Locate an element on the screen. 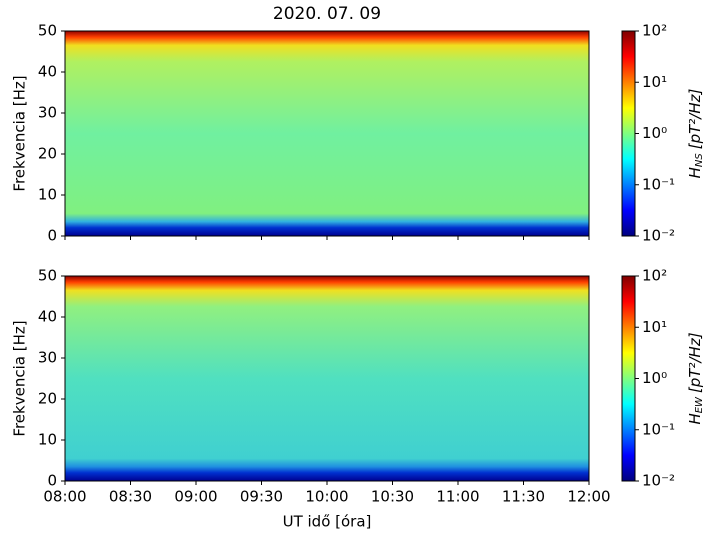  colorbar-subscript: NS is located at coordinates (699, 160).